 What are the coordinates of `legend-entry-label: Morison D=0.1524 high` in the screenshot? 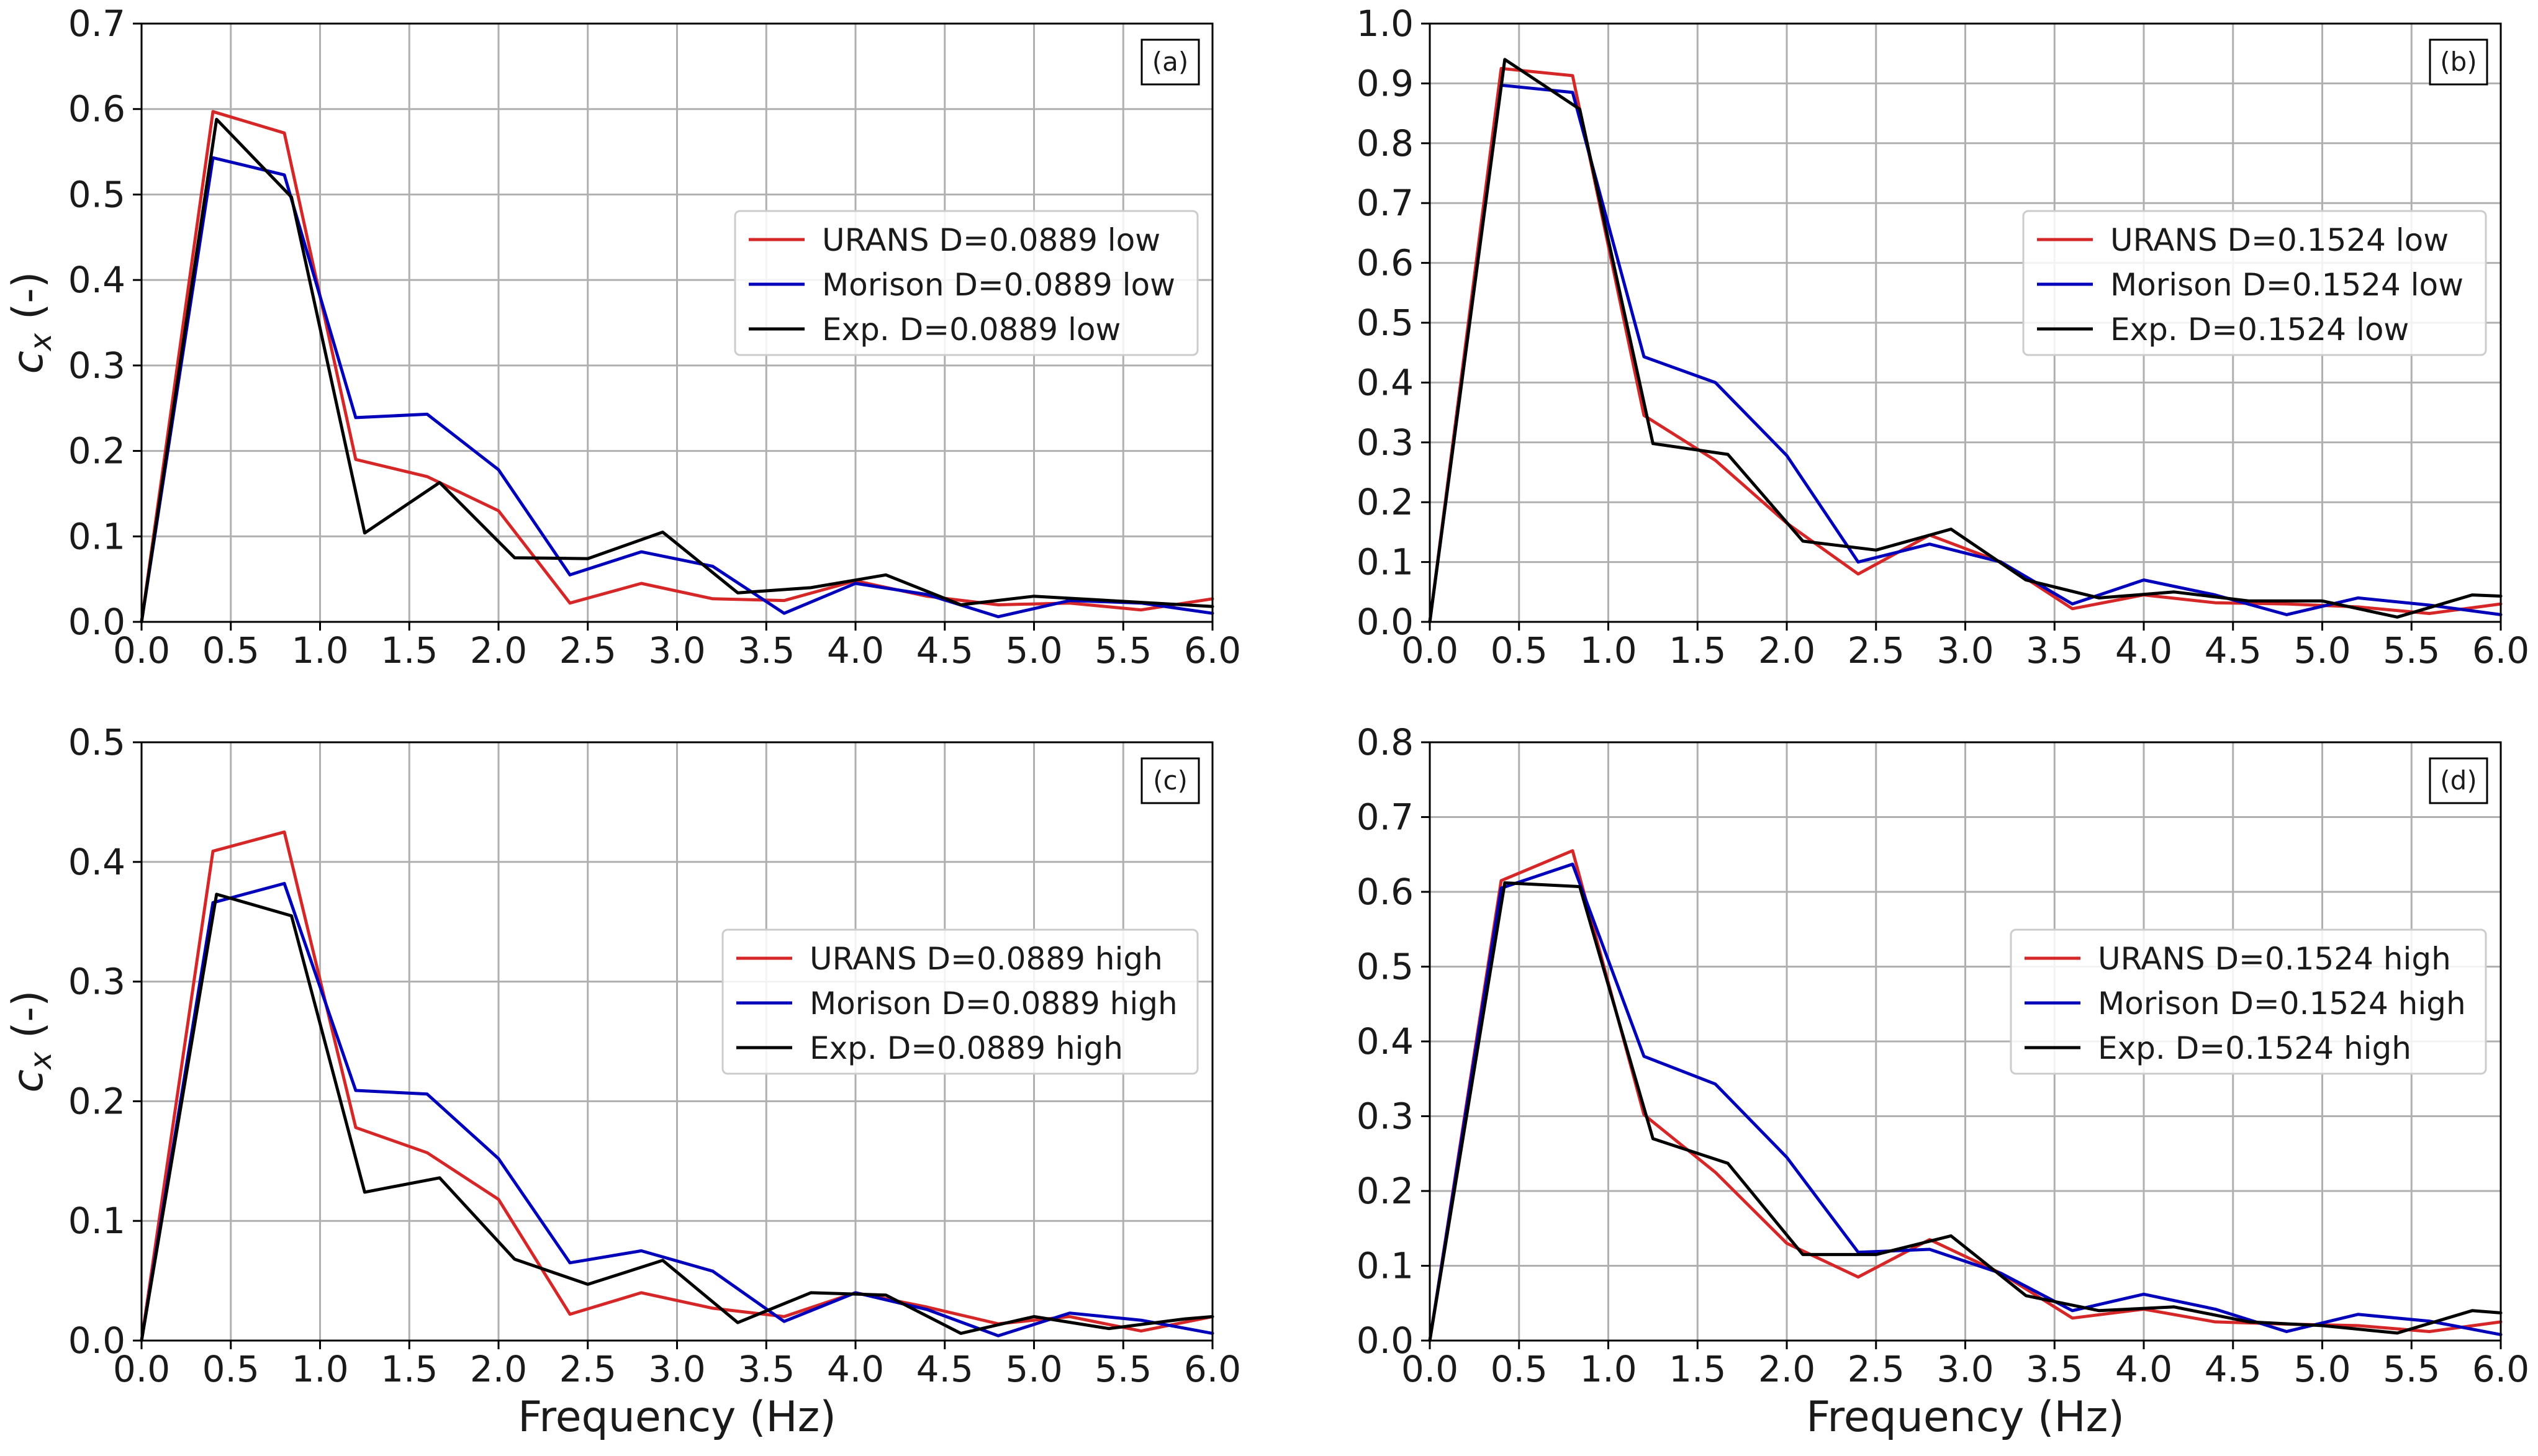 It's located at (2282, 1004).